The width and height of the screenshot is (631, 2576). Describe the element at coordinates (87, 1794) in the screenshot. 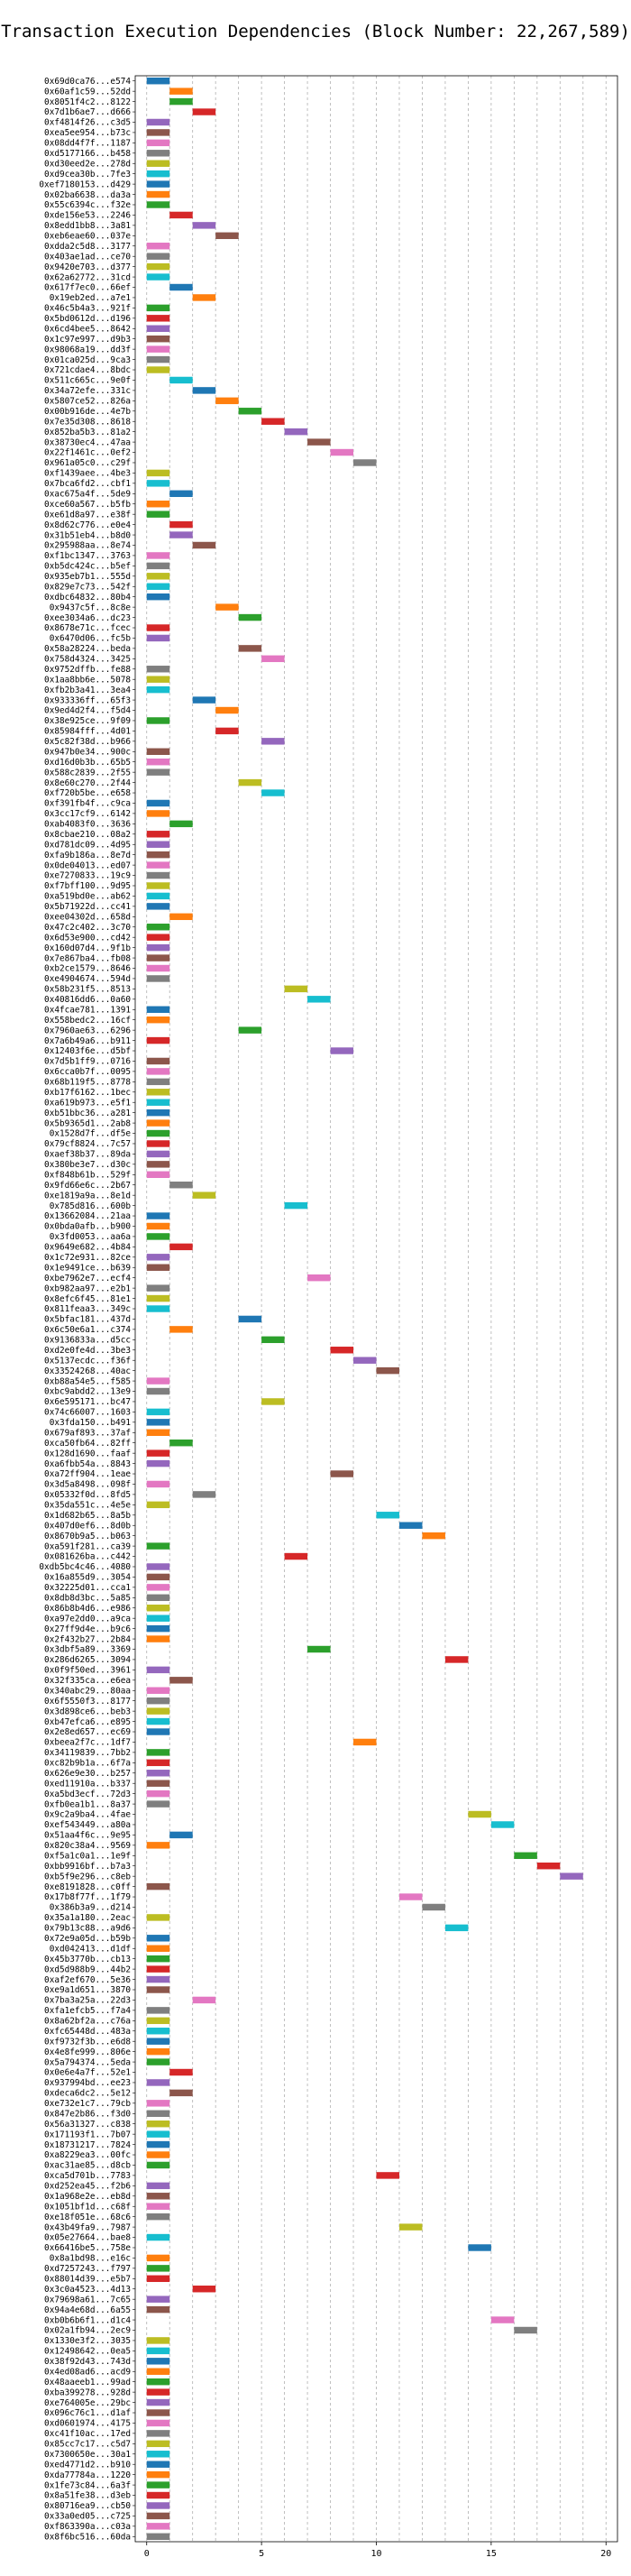

I see `transaction-label: 0xa5bd3ecf...72d3` at that location.